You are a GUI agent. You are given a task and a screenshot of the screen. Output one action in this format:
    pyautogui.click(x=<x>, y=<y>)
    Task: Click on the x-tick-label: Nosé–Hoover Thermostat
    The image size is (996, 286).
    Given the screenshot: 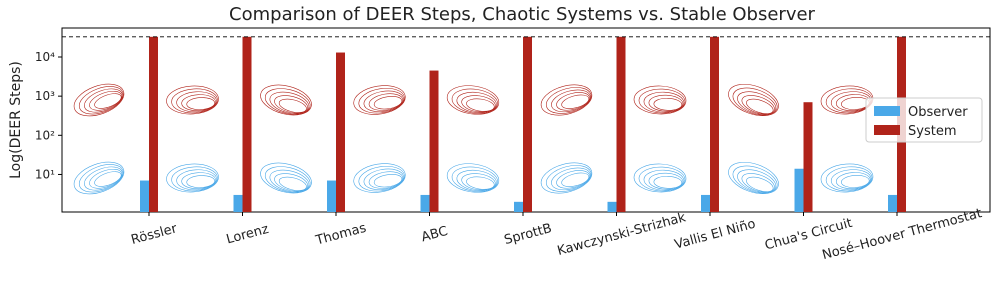 What is the action you would take?
    pyautogui.click(x=902, y=234)
    